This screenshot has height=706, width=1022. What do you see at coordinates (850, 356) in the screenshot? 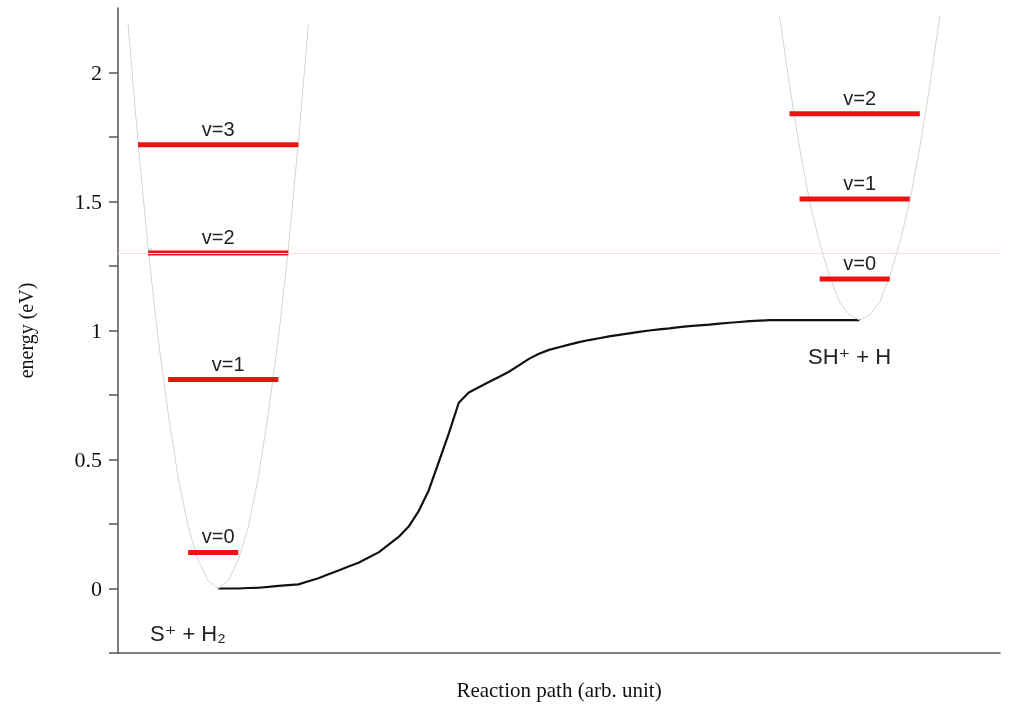
I see `annotation: SH⁺ + H` at bounding box center [850, 356].